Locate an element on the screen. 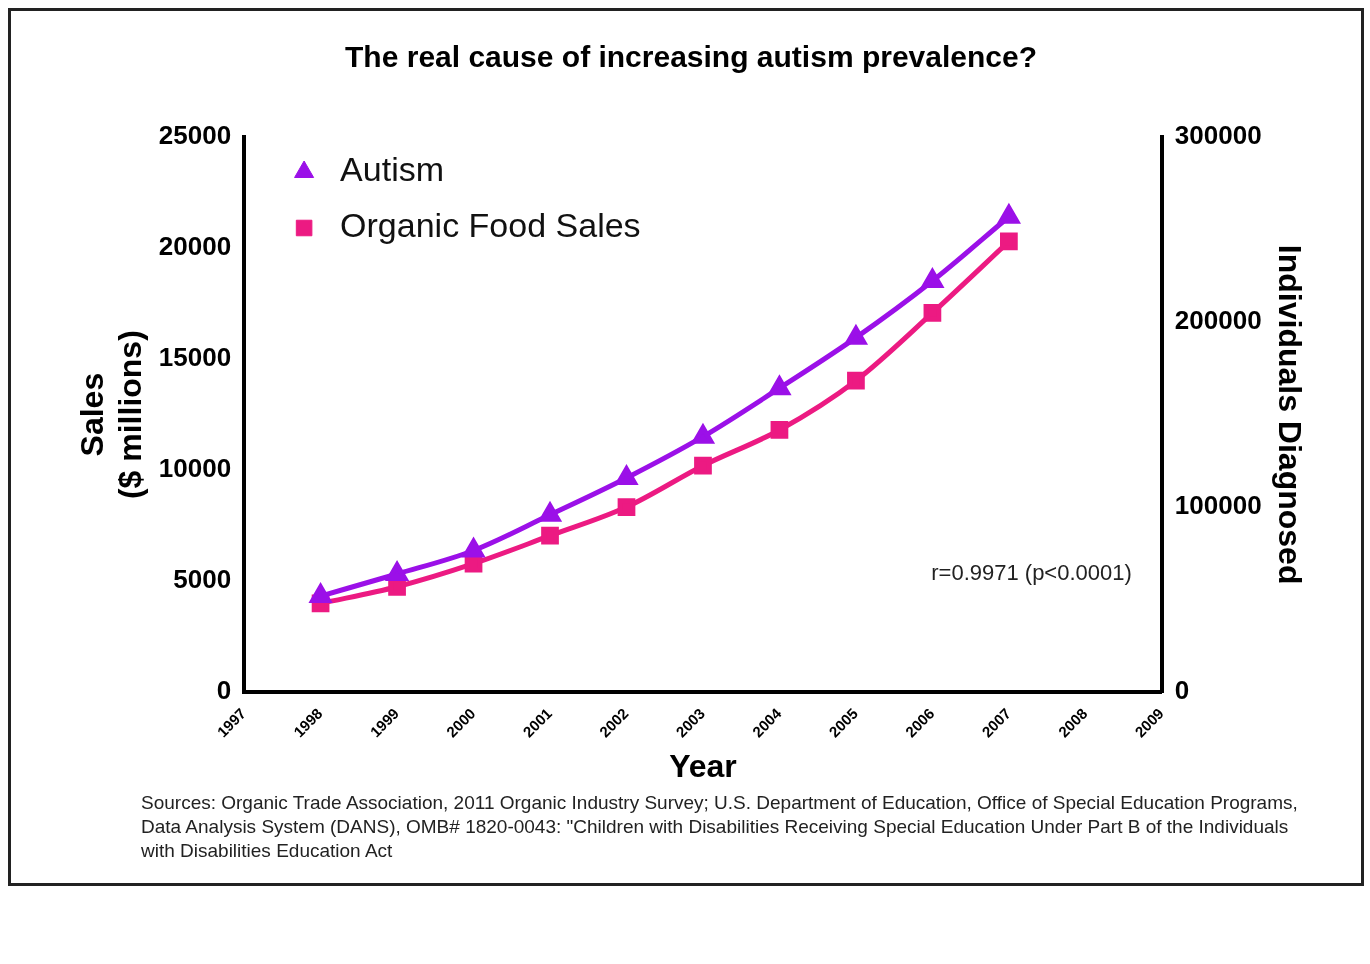  y-tick-label: 0 is located at coordinates (224, 690).